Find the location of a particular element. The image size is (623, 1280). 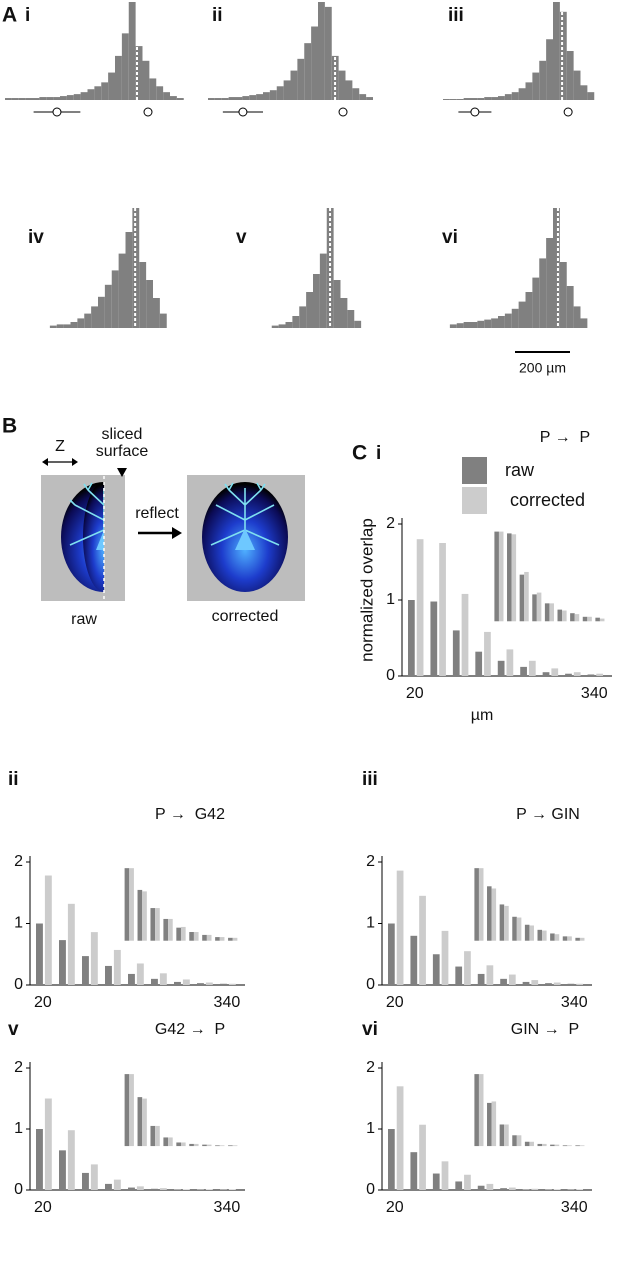

panel-label: vi is located at coordinates (370, 1029).